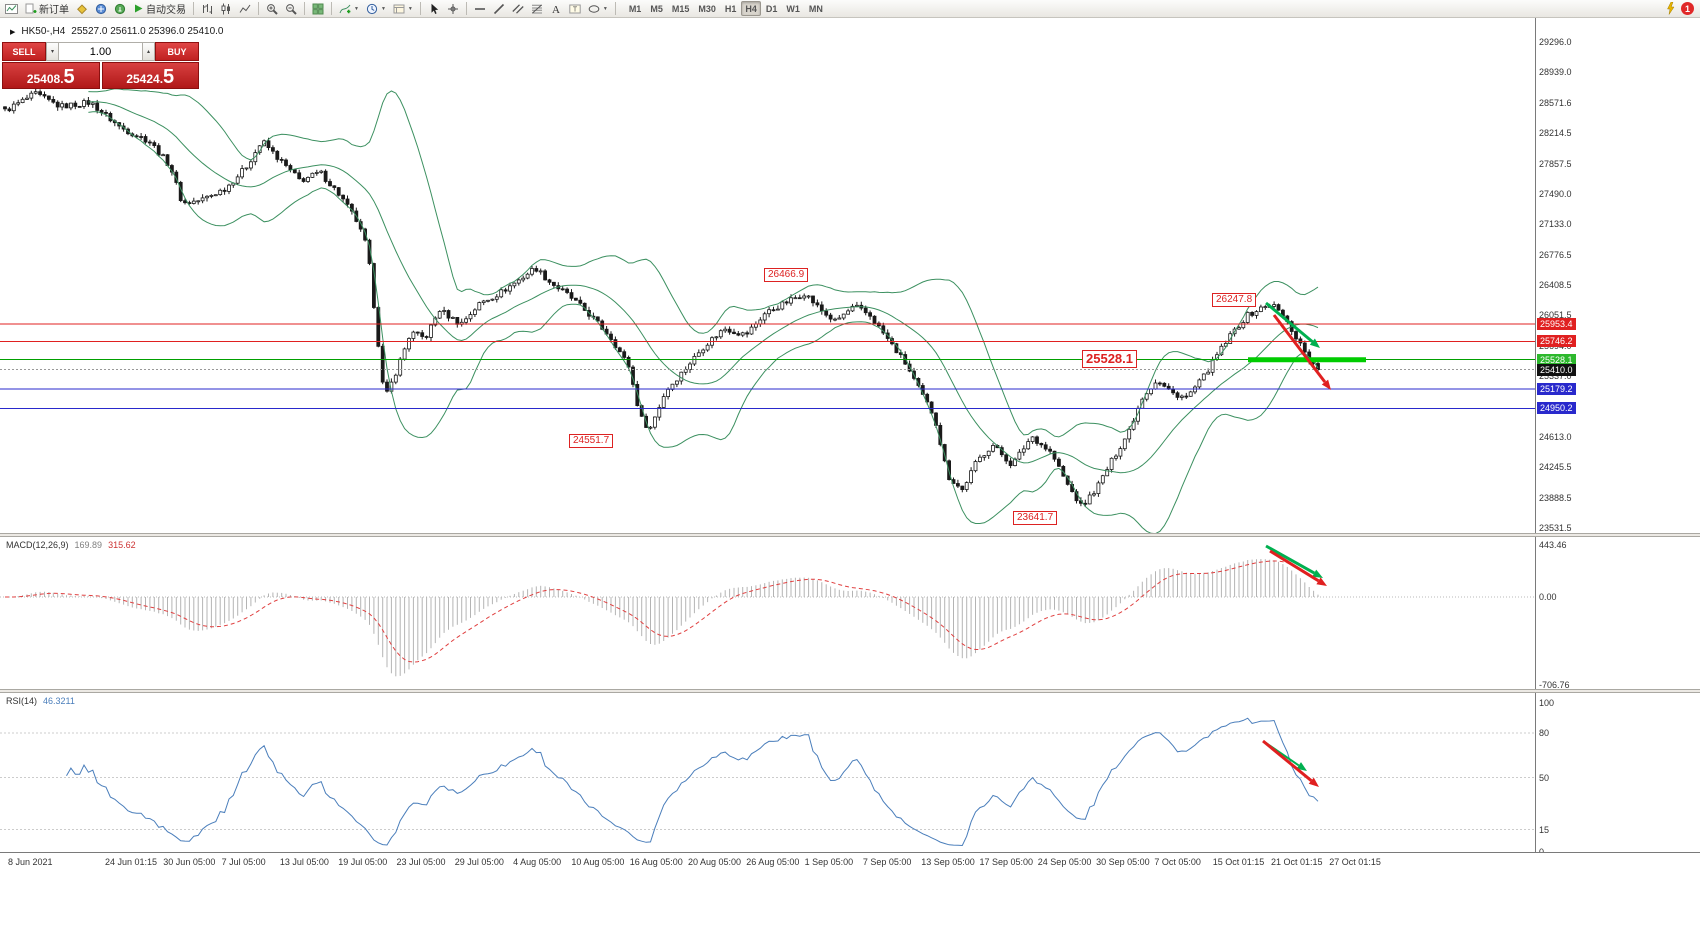 The image size is (1700, 942). I want to click on templates-icon: ▼, so click(403, 9).